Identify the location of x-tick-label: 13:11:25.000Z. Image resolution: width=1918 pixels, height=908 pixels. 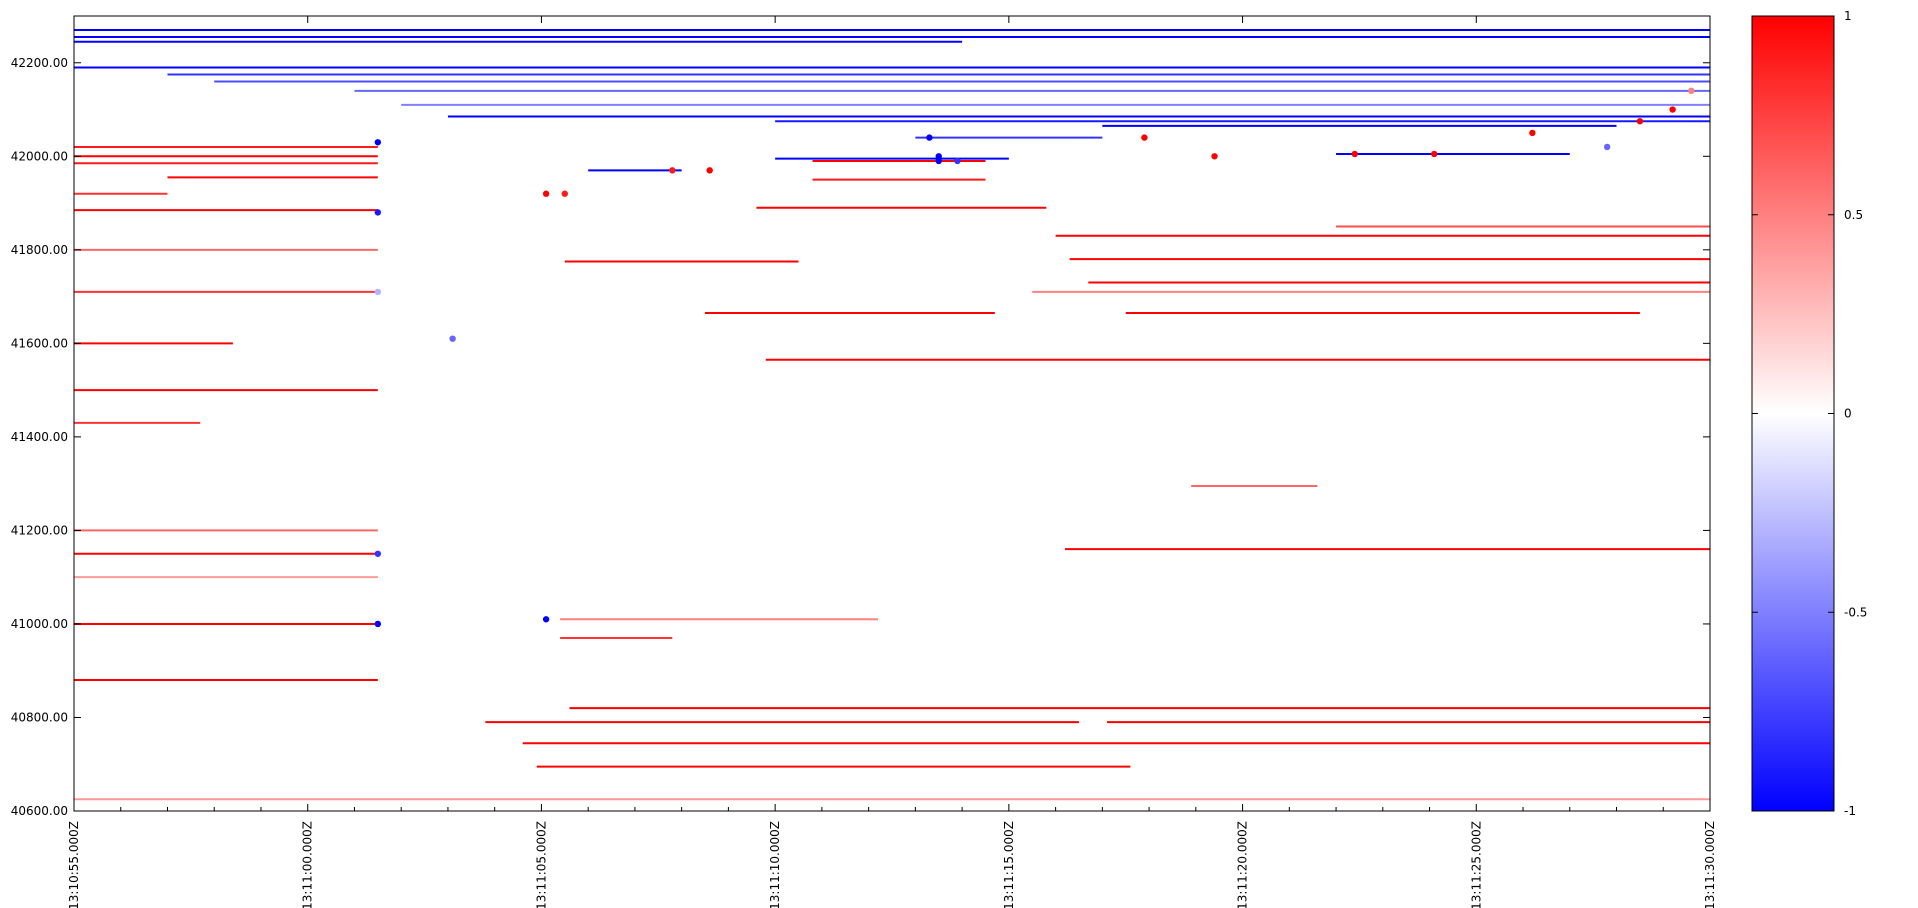
(1476, 864).